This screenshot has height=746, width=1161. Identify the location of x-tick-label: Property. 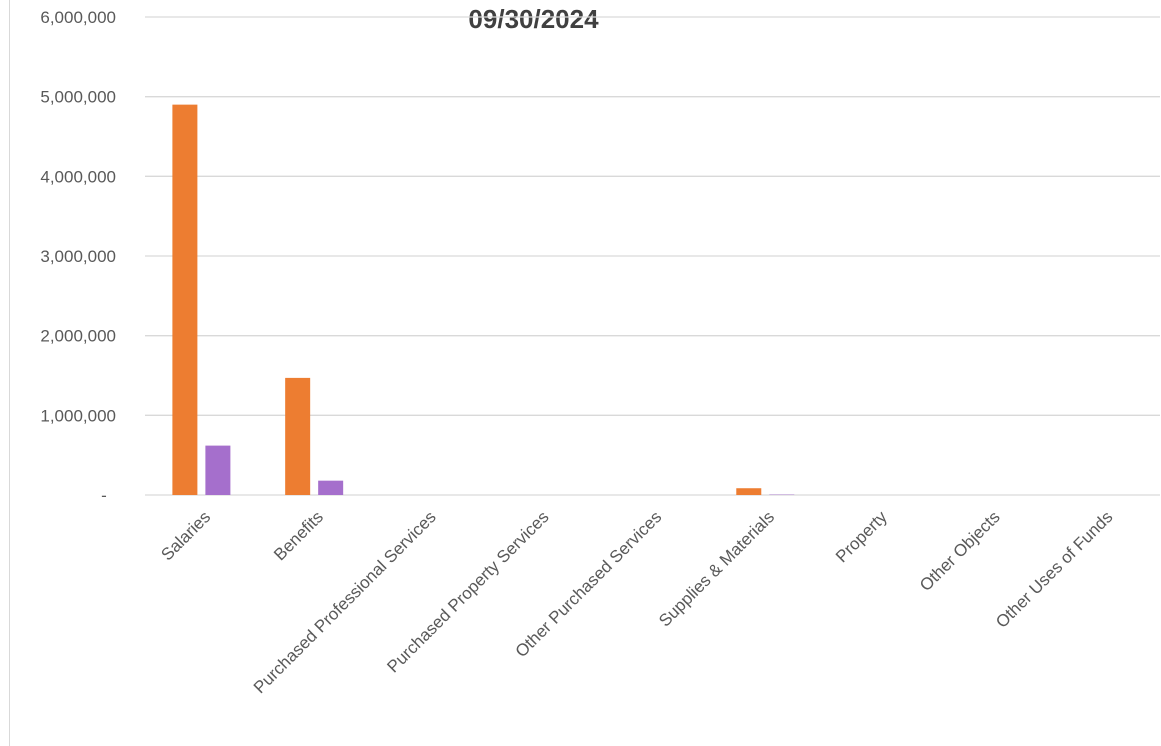
(861, 536).